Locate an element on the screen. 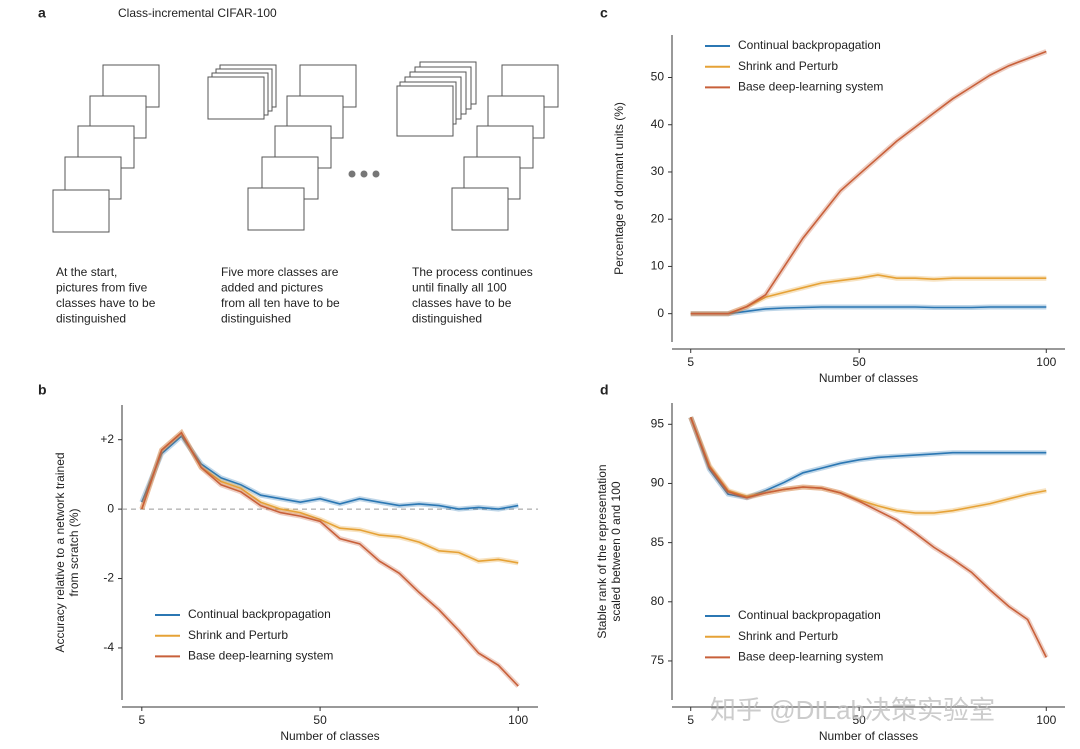 The image size is (1080, 749). panel-label: c is located at coordinates (604, 13).